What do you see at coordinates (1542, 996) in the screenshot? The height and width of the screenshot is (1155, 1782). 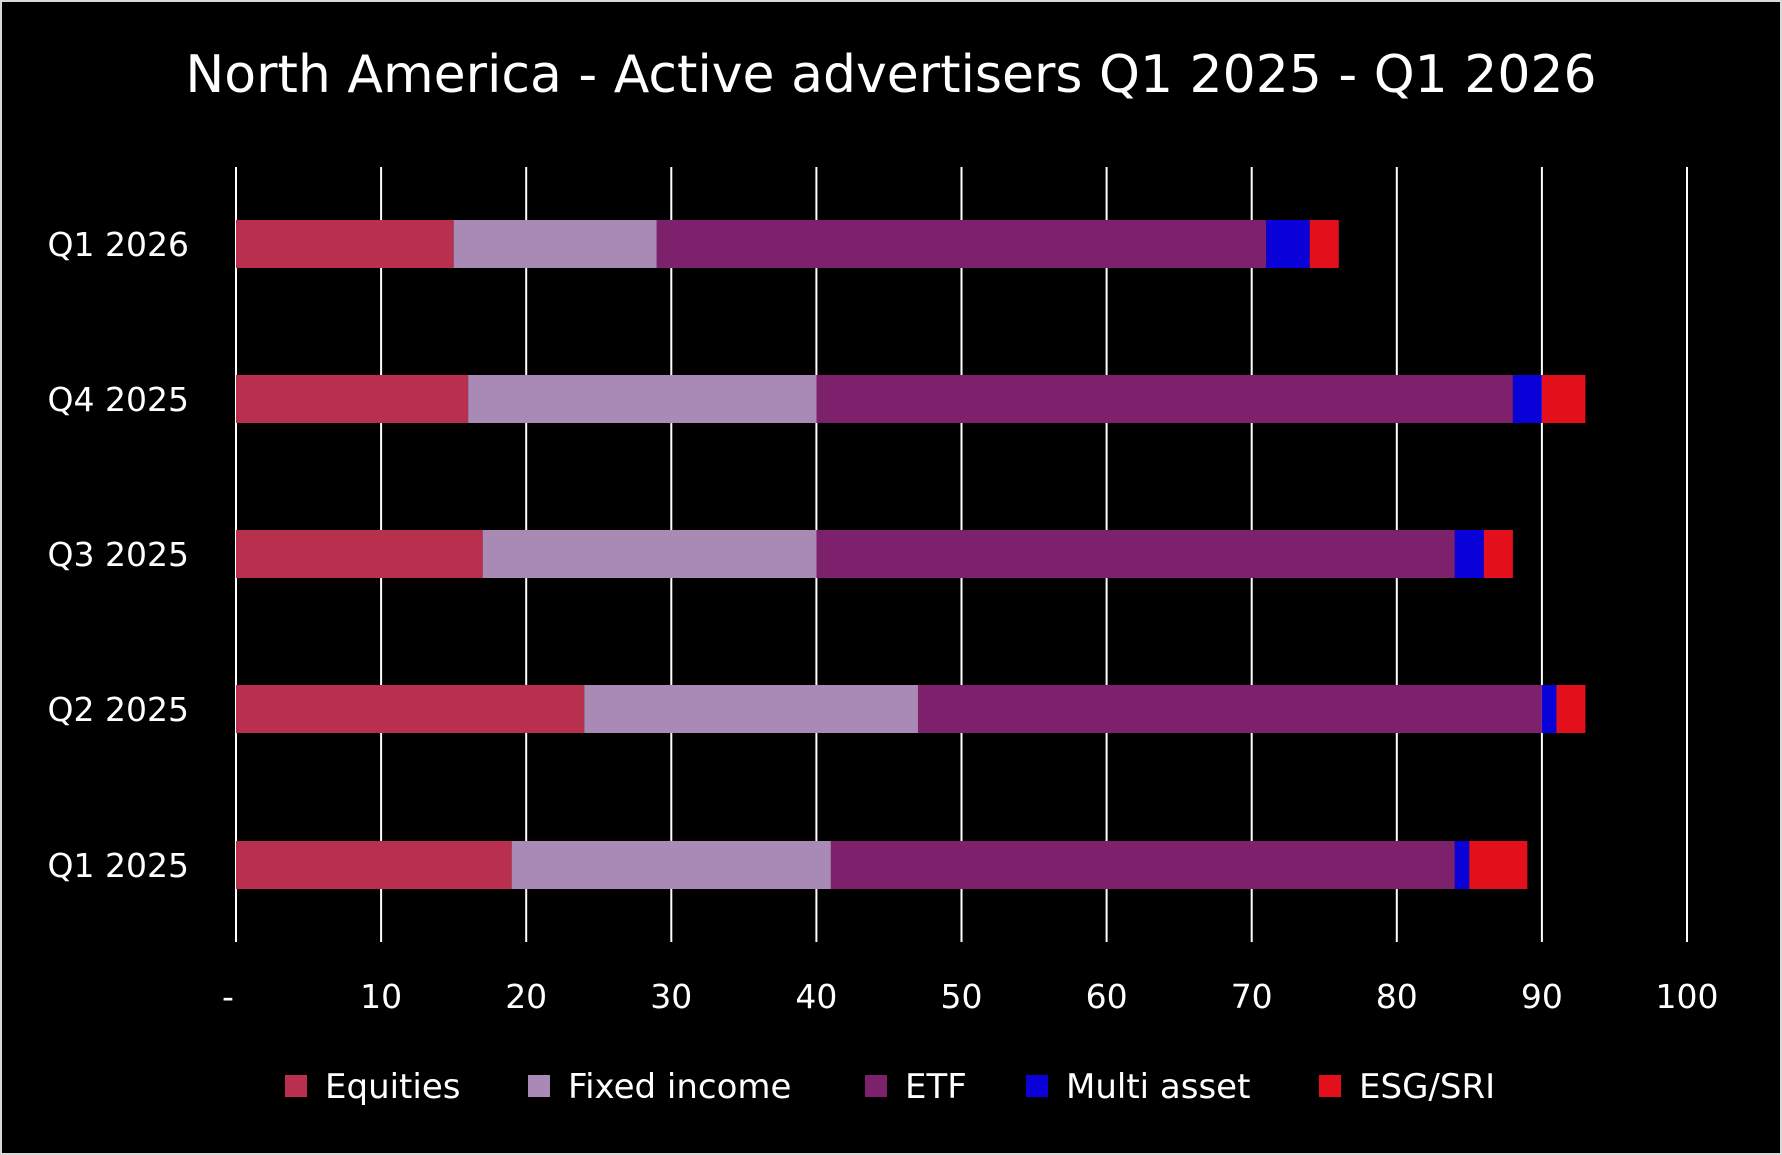 I see `x-tick-label: 90` at bounding box center [1542, 996].